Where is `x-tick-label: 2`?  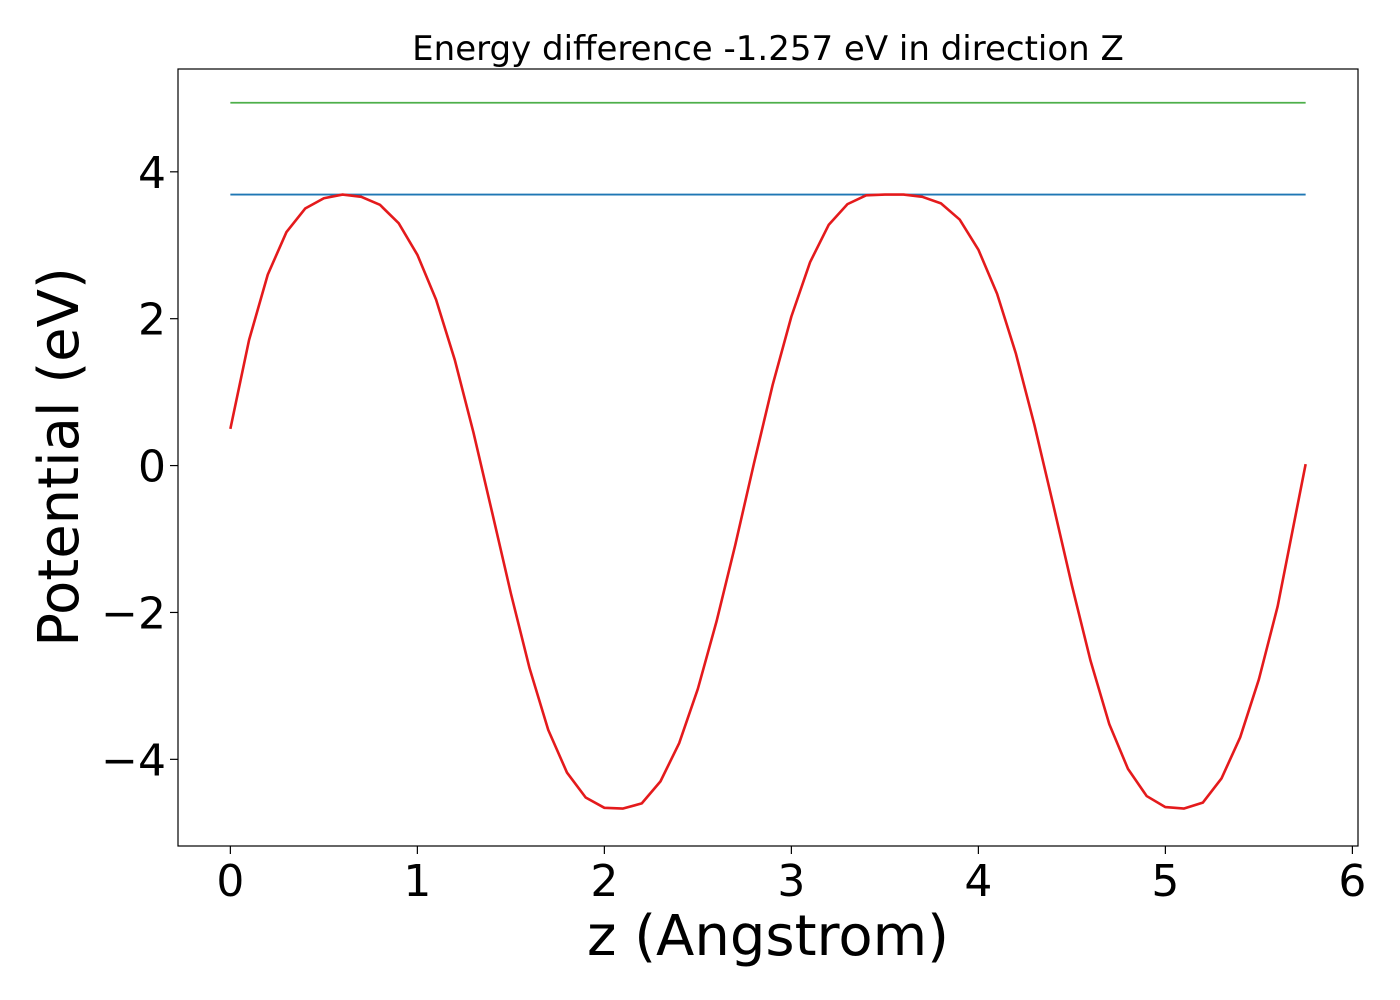 x-tick-label: 2 is located at coordinates (604, 881).